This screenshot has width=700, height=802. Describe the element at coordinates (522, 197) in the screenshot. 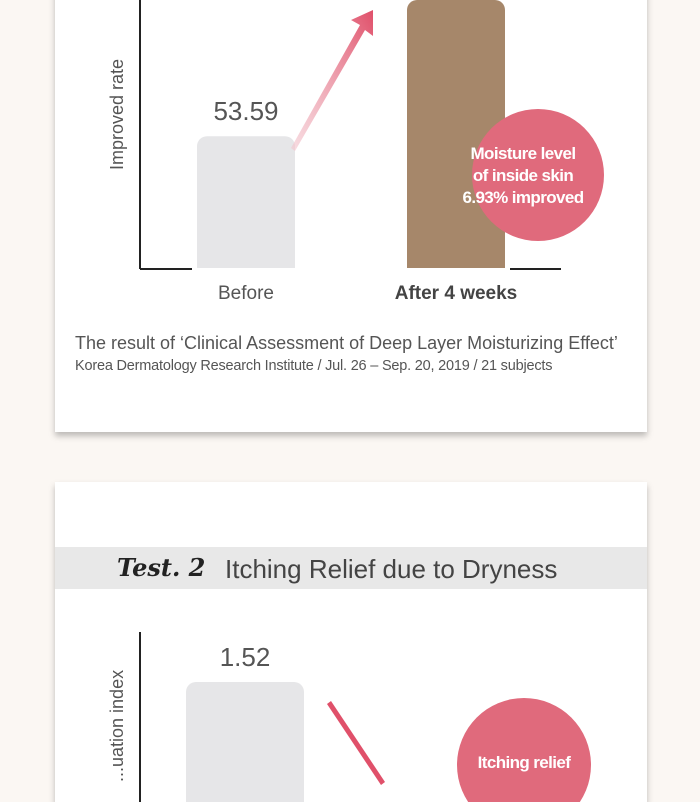

I see `callout-line-3: 6.93% improved` at that location.